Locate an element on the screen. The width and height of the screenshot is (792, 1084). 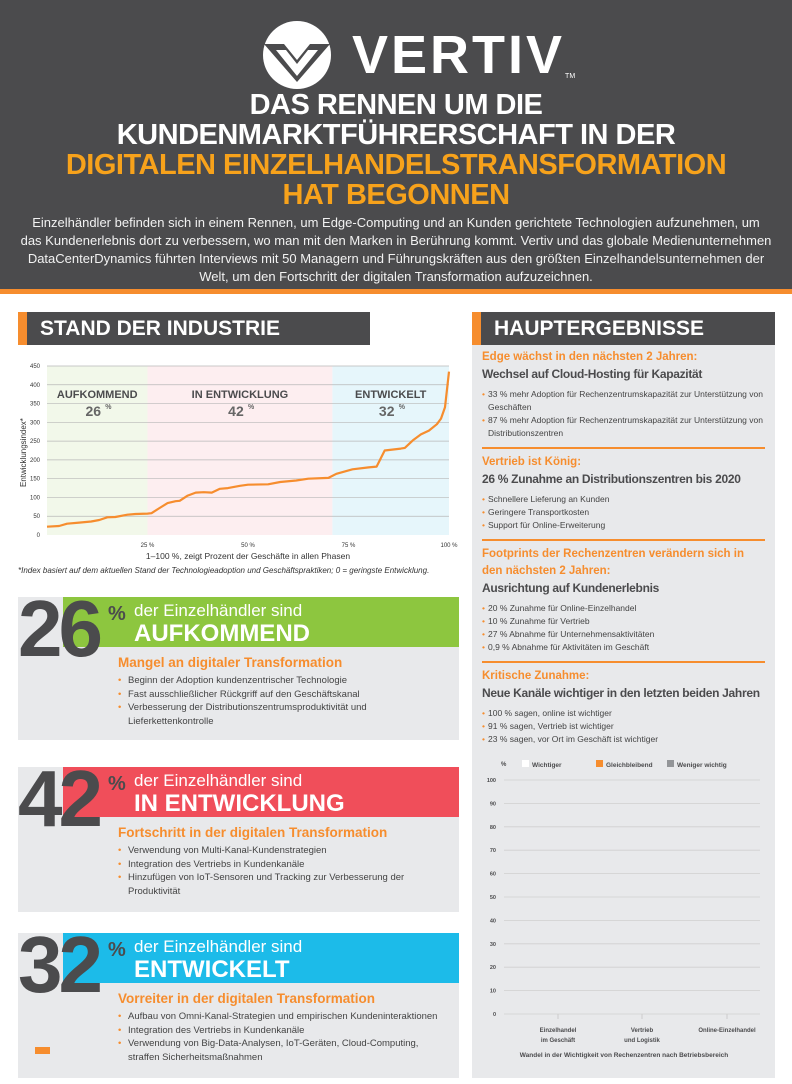
x-tick-label: 100 % is located at coordinates (449, 546).